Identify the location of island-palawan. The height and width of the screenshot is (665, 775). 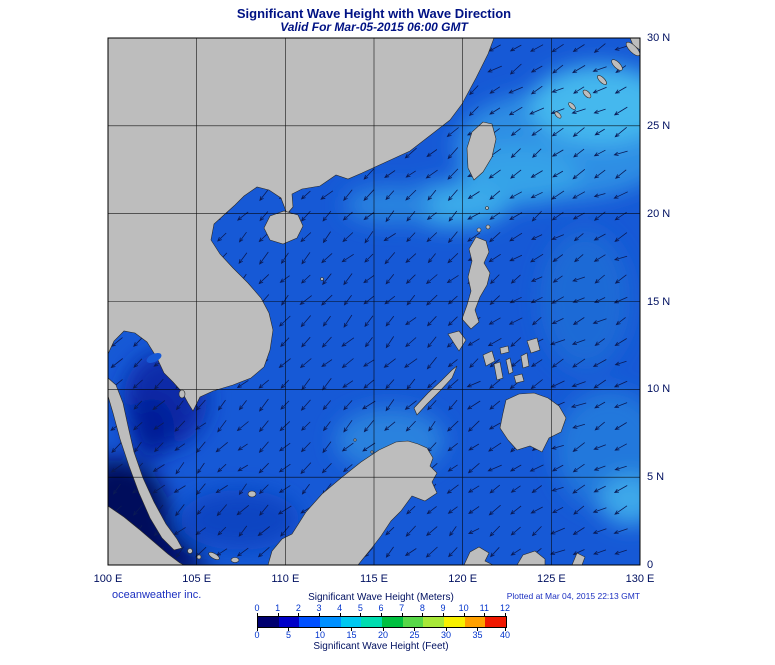
(435, 390).